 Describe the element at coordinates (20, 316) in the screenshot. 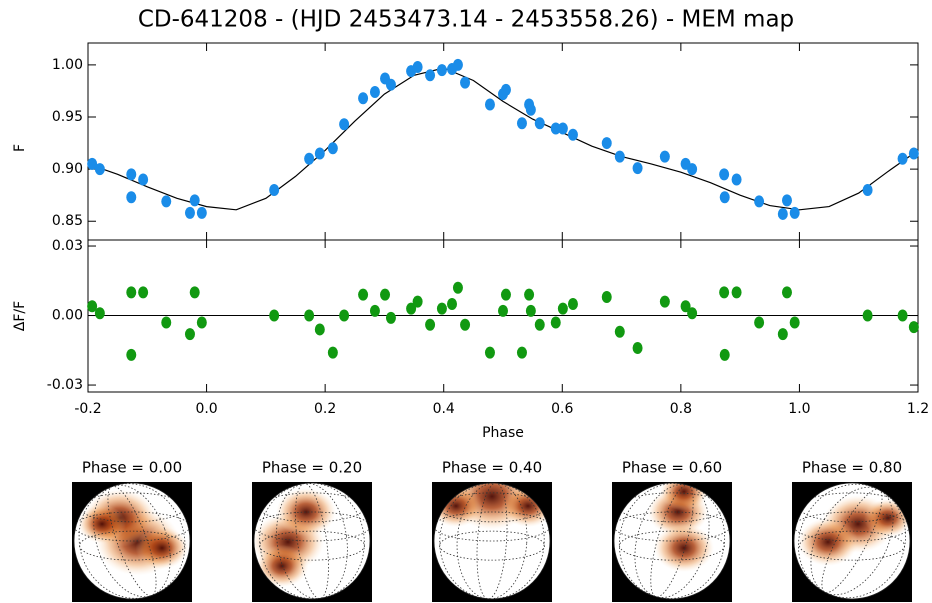

I see `y-axis-label: ΔF/F` at that location.